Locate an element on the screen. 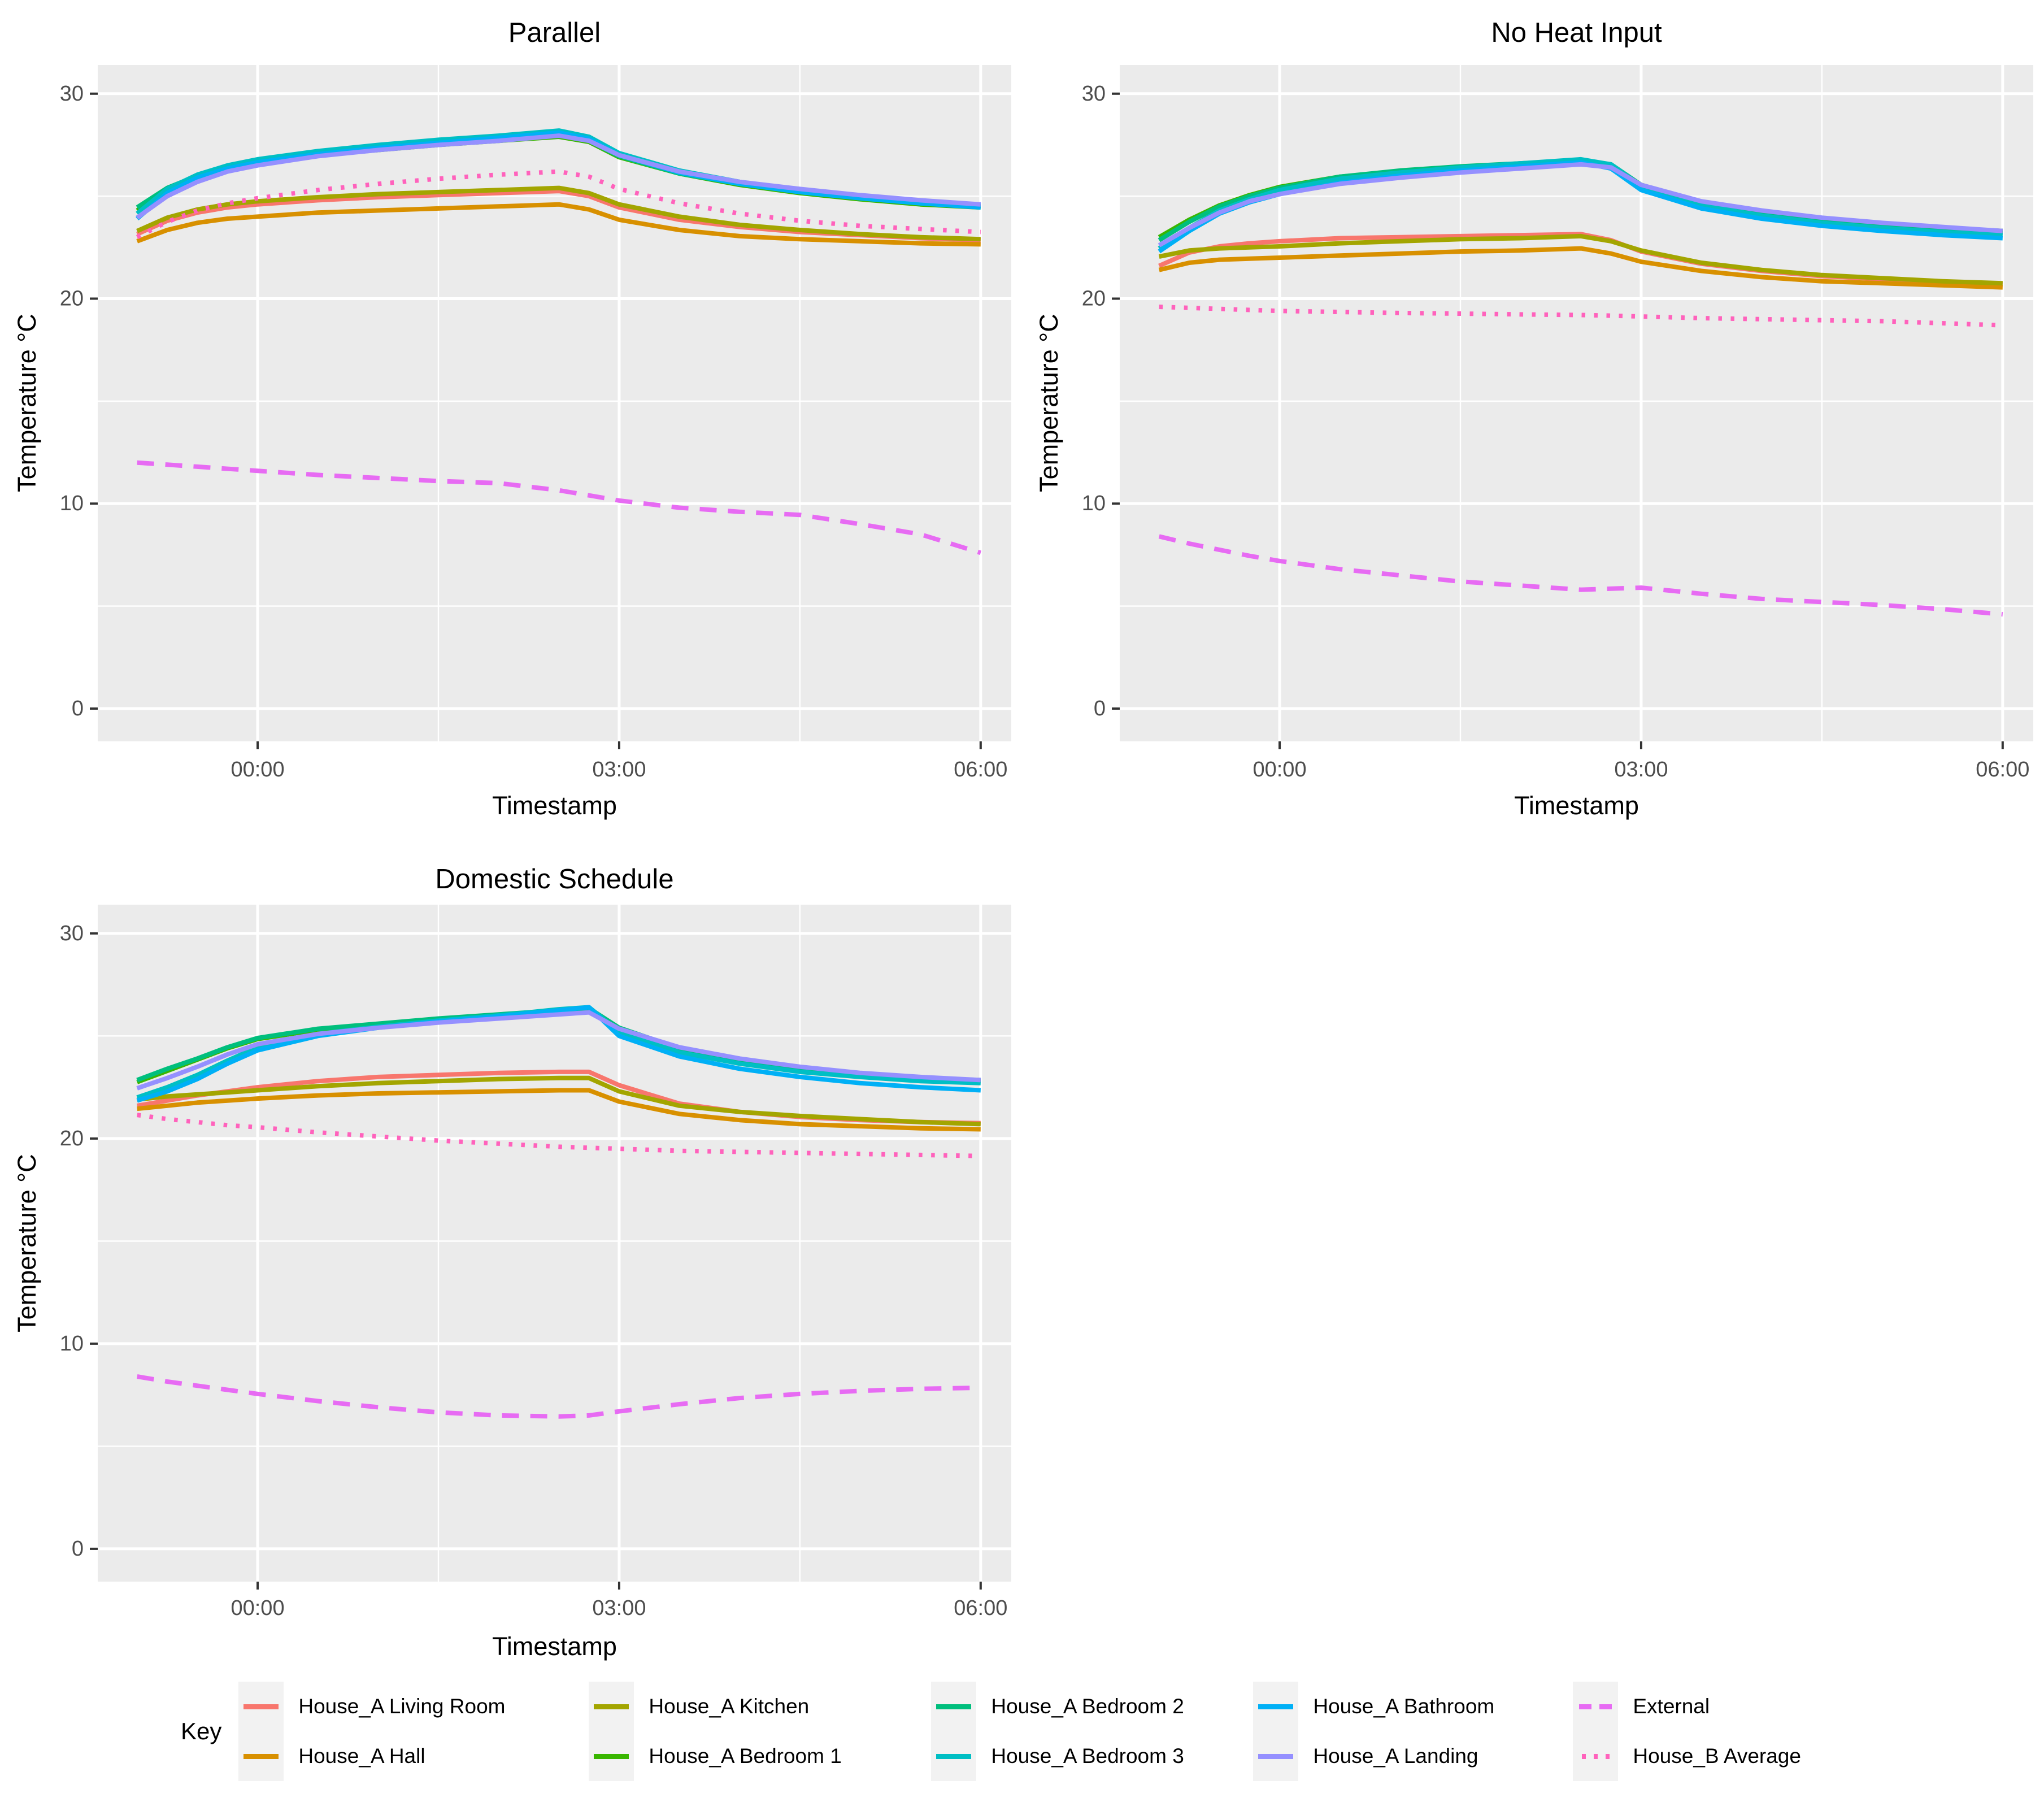  domestic-schedule-series-house-b-average is located at coordinates (559, 1135).